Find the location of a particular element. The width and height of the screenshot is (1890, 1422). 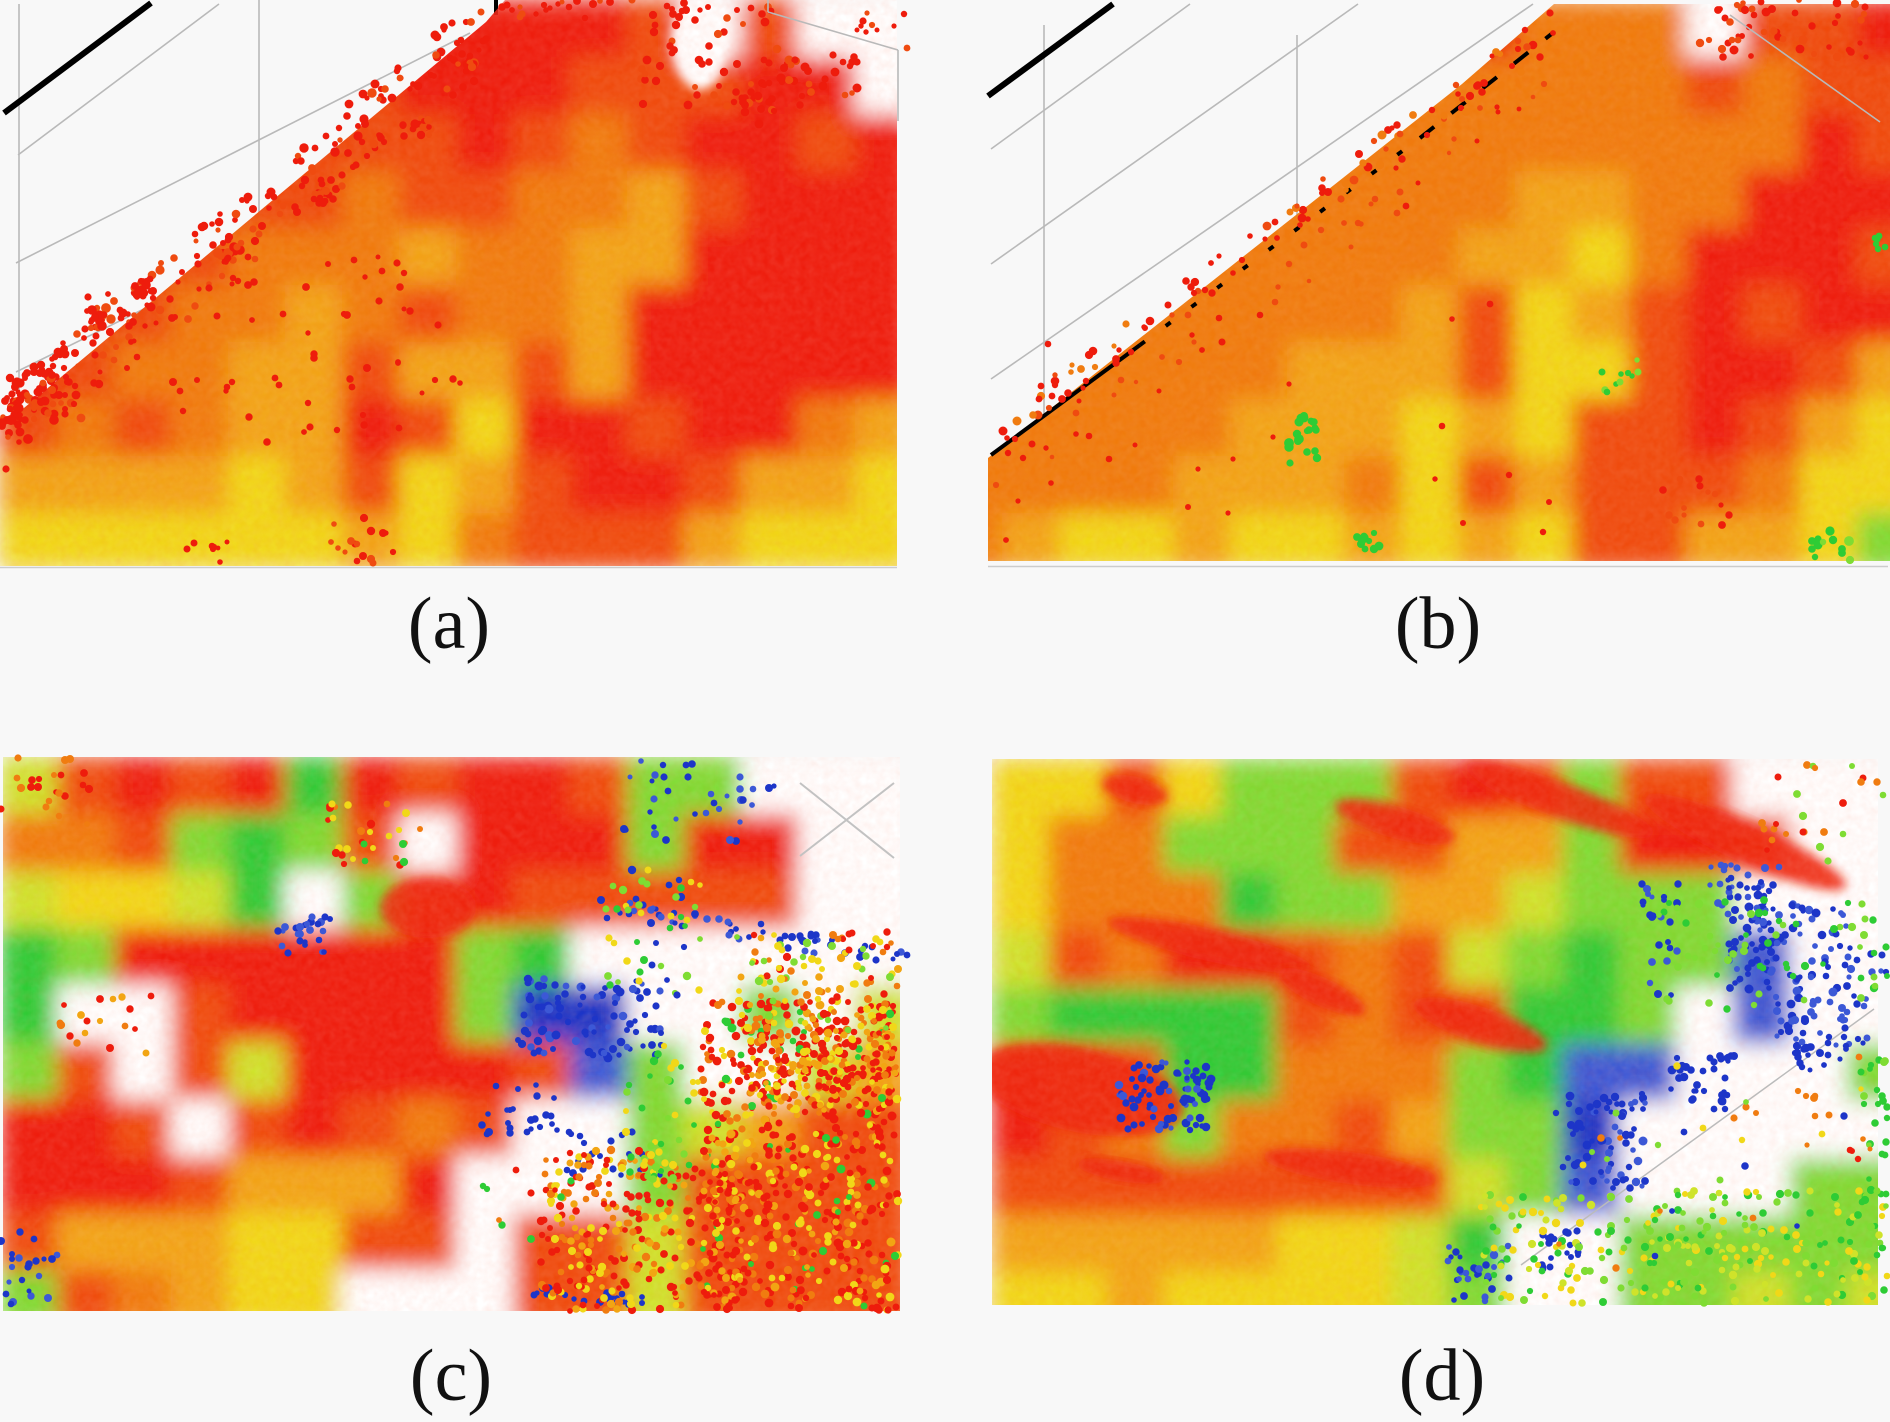

svg-text: (c) is located at coordinates (451, 1376).